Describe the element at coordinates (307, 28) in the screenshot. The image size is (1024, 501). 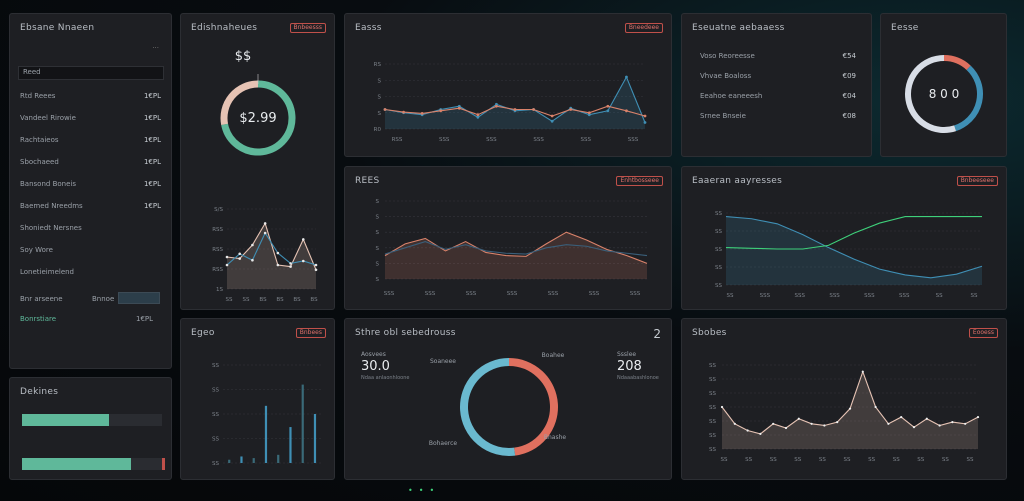
I see `revenue-badge: Bnbeesss` at that location.